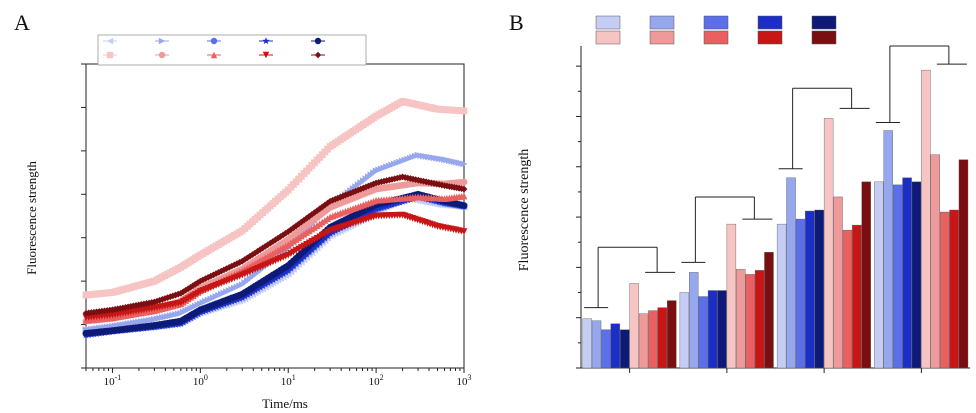  Describe the element at coordinates (31, 218) in the screenshot. I see `chart-a-ylabel: Fluorescence strength` at that location.